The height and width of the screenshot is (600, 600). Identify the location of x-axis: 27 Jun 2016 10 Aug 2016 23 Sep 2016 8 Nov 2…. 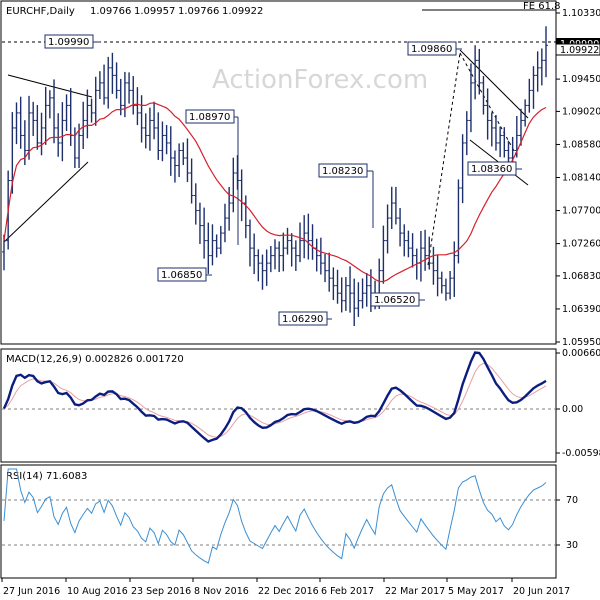
(285, 587).